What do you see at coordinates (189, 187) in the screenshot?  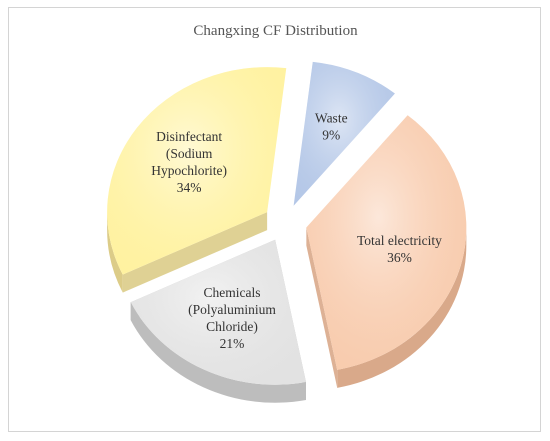 I see `slice-value-3: 34%` at bounding box center [189, 187].